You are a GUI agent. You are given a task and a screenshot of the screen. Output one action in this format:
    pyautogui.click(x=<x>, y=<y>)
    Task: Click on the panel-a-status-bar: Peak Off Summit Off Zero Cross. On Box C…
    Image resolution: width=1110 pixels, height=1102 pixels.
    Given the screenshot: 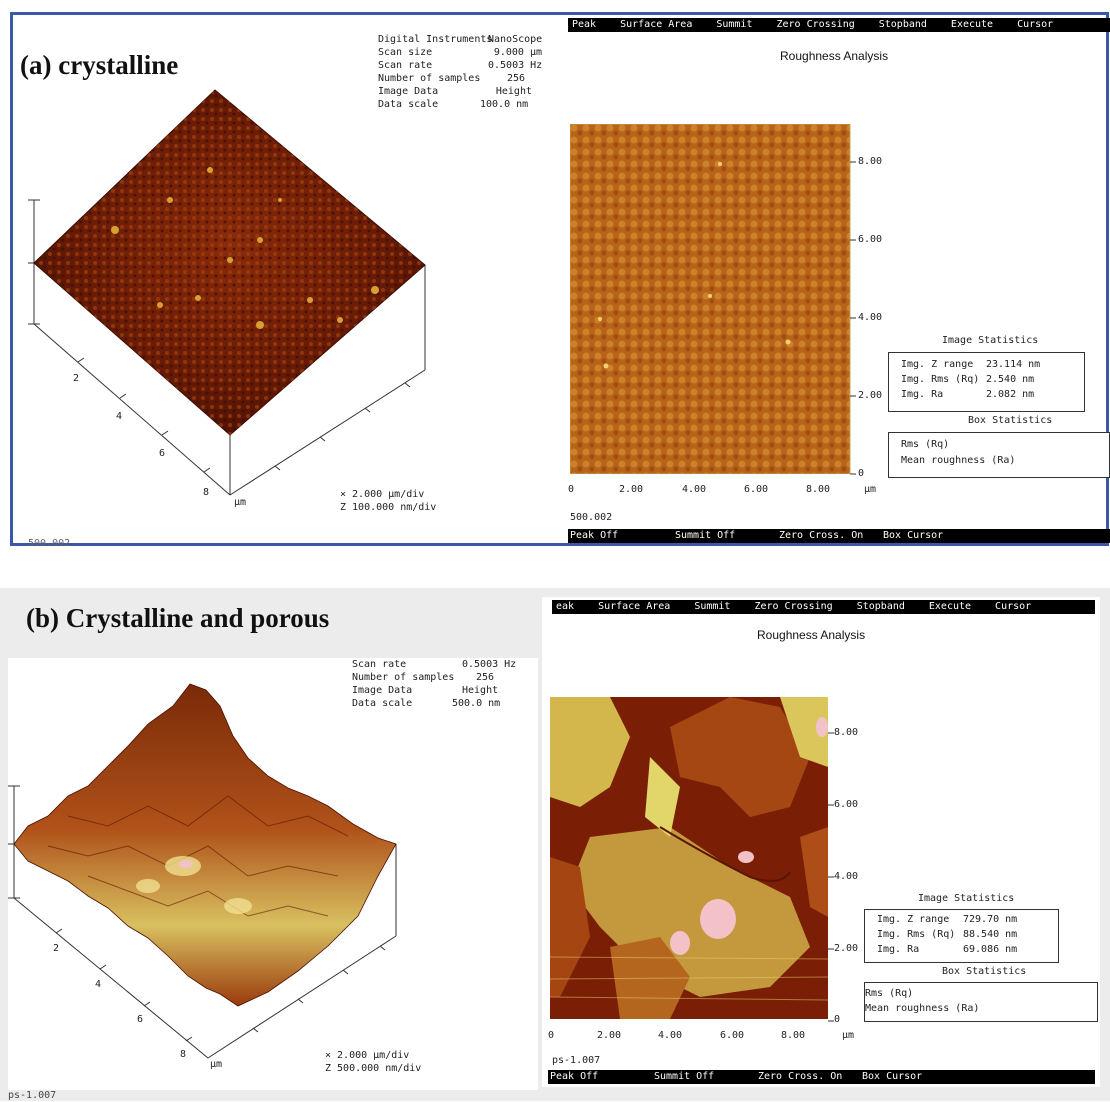 What is the action you would take?
    pyautogui.click(x=839, y=536)
    